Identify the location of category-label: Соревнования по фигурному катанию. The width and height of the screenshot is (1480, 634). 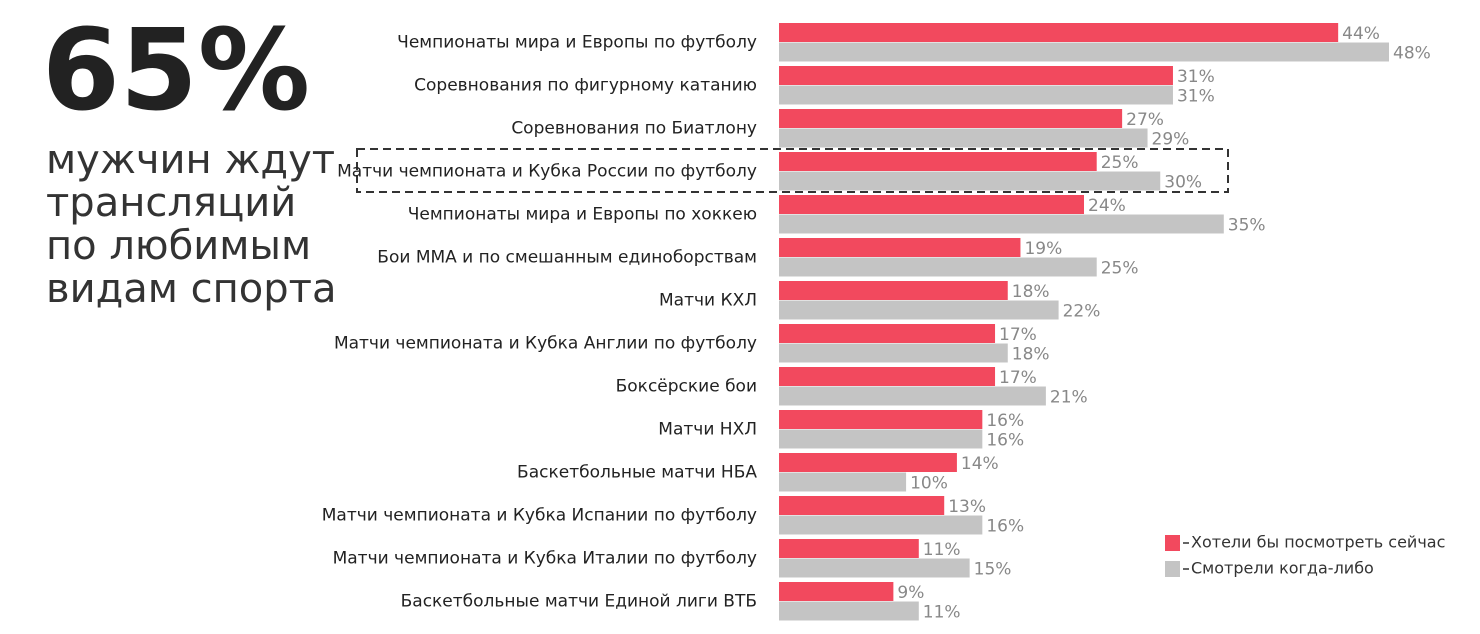
(585, 86).